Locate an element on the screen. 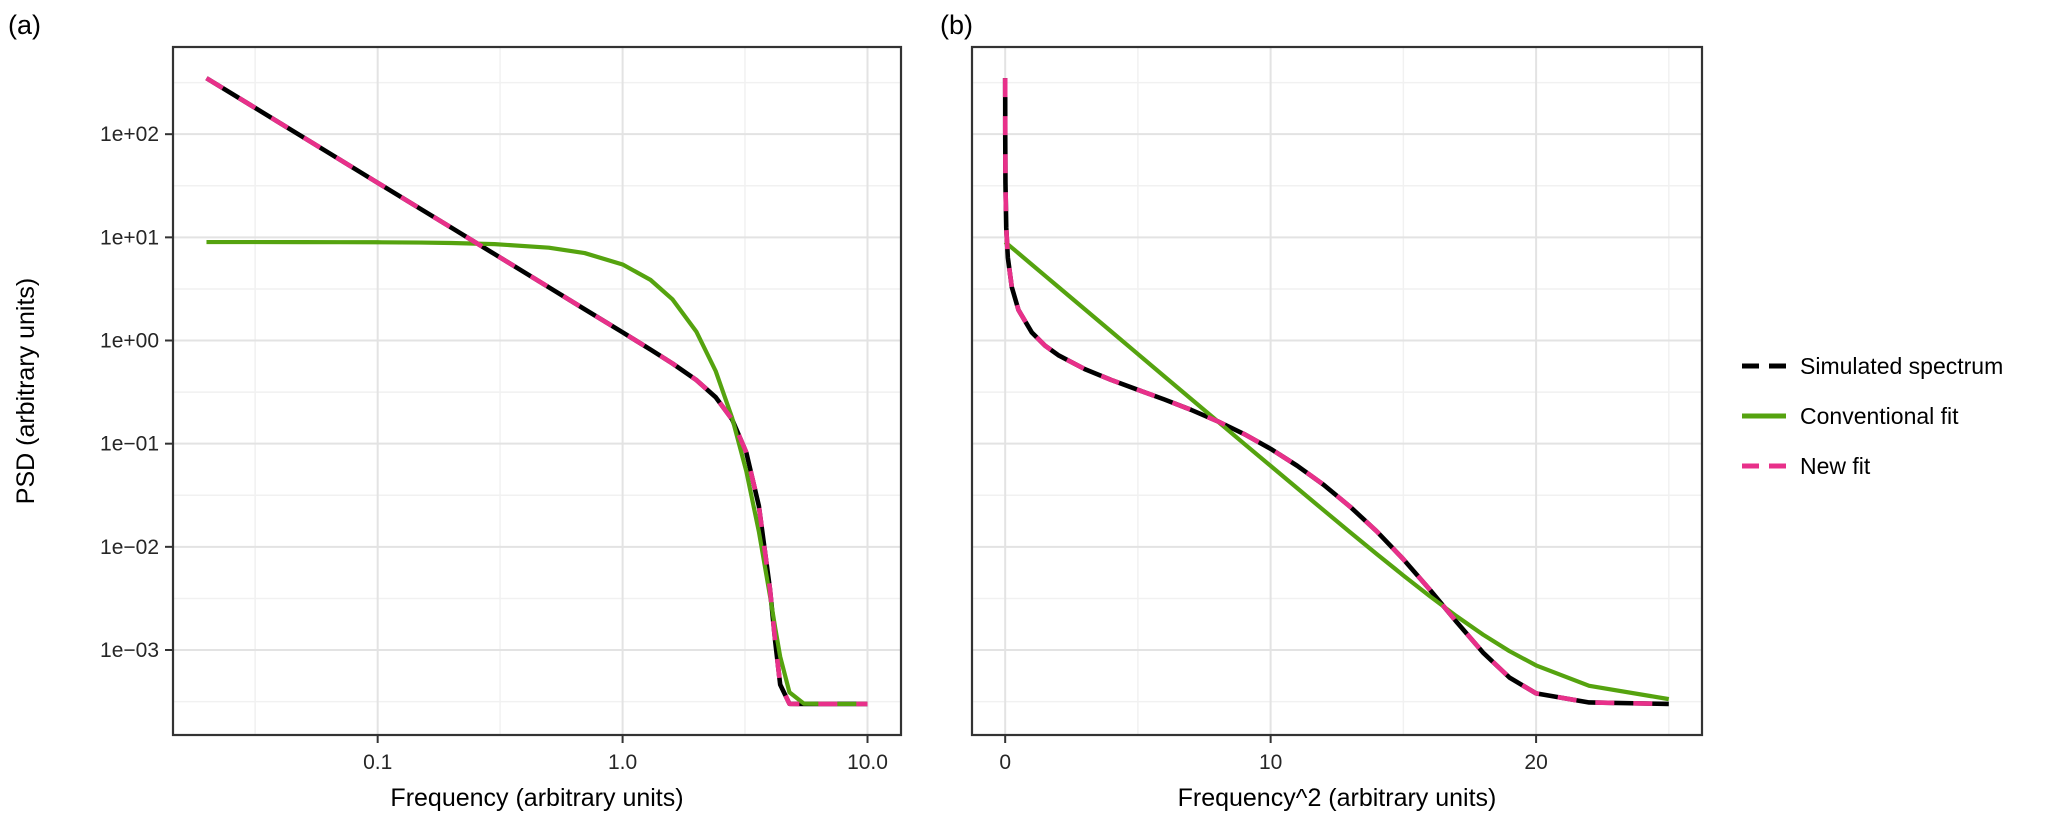  y-axis-title: PSD (arbitrary units) is located at coordinates (26, 391).